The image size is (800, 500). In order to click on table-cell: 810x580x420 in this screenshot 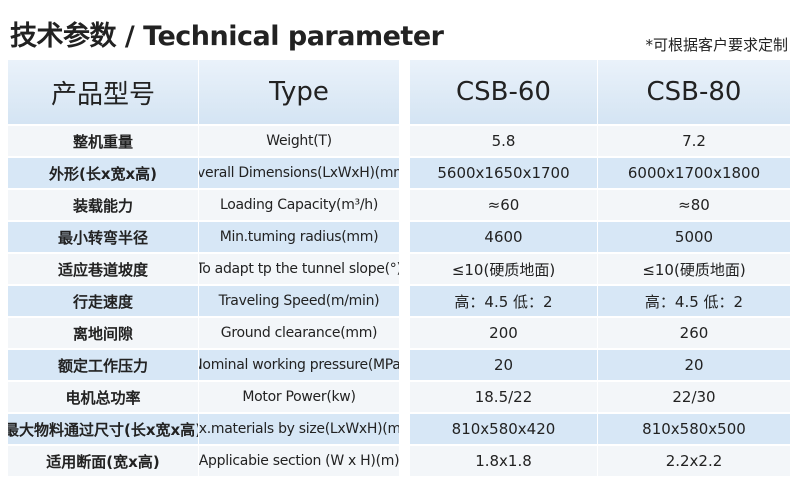, I will do `click(503, 429)`.